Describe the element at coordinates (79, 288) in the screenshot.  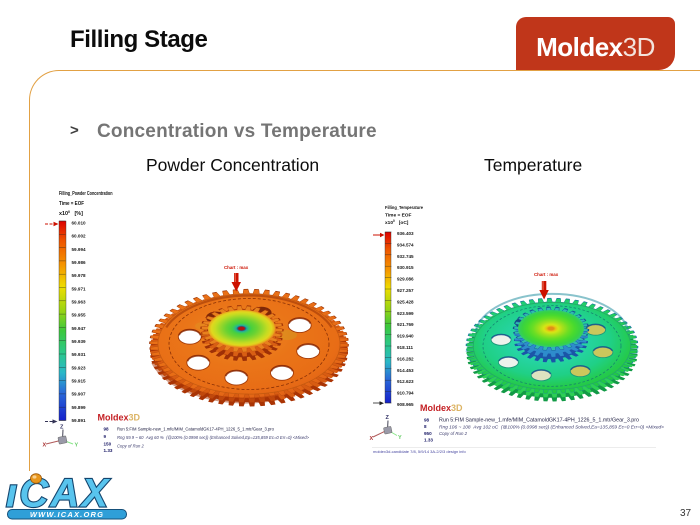
I see `svg-text: 59.971` at that location.